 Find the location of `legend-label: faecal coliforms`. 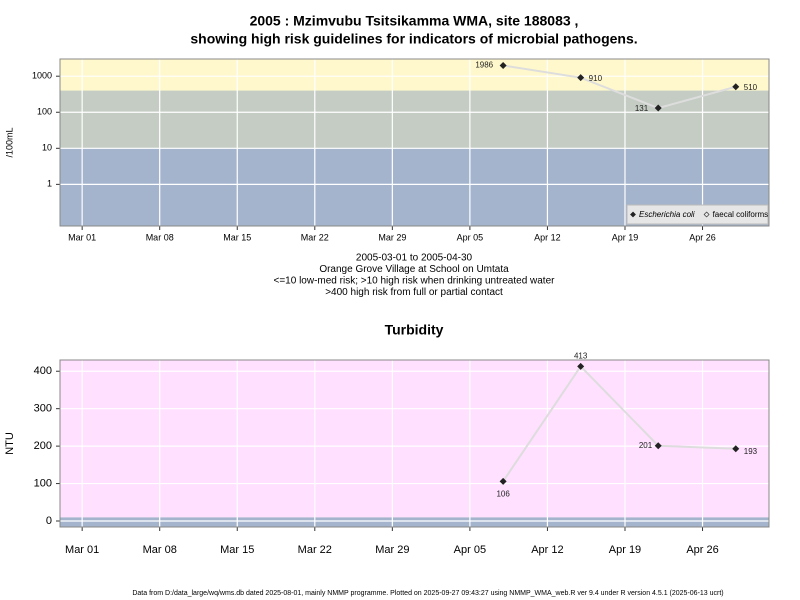

legend-label: faecal coliforms is located at coordinates (741, 214).